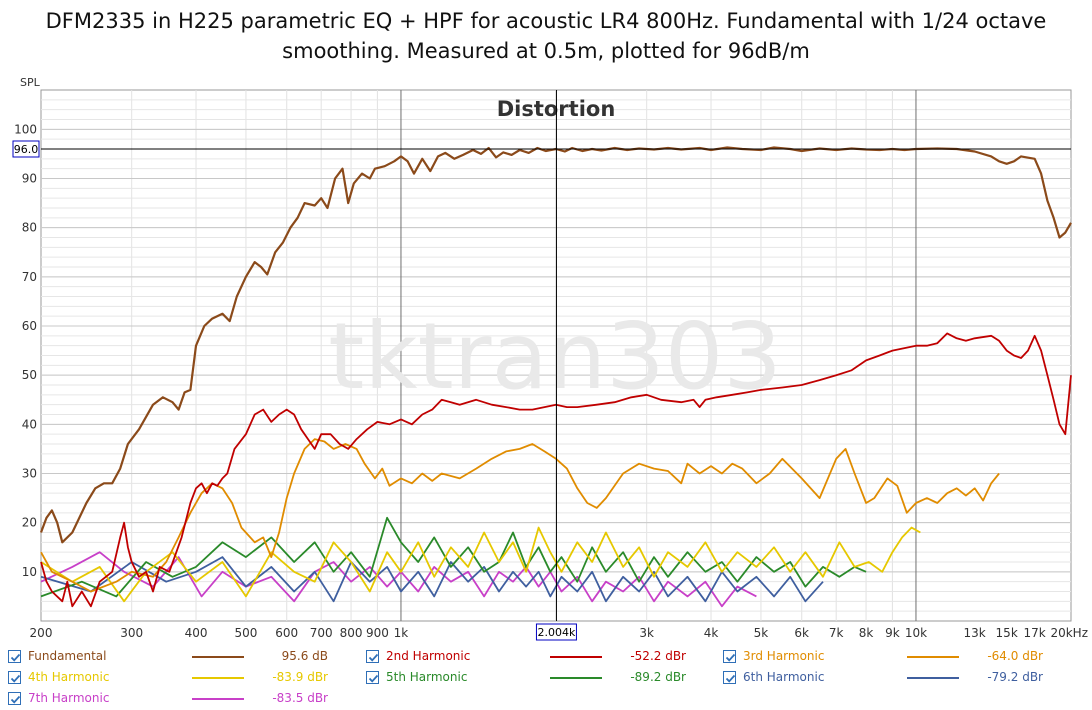 This screenshot has height=710, width=1092. I want to click on legend-item: Fundamental 95.6 dB, so click(178, 657).